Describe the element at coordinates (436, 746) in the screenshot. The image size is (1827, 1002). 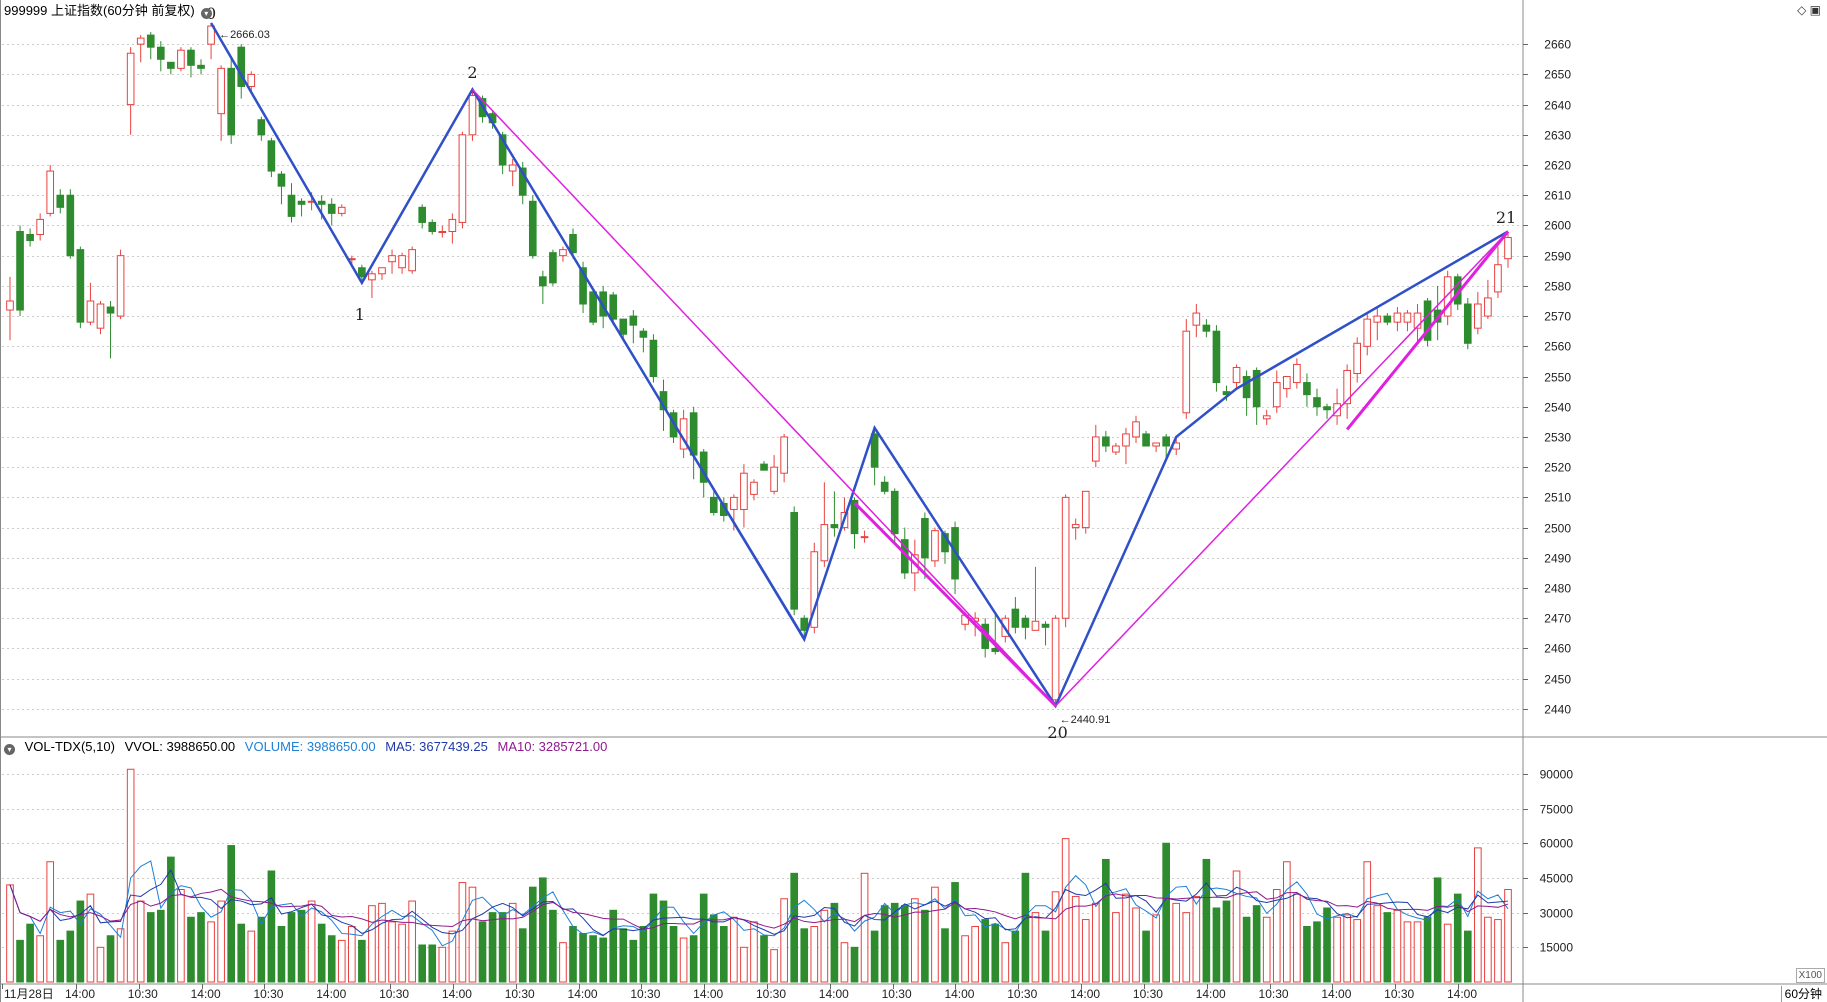
I see `ma5-value: MA5: 3677439.25` at that location.